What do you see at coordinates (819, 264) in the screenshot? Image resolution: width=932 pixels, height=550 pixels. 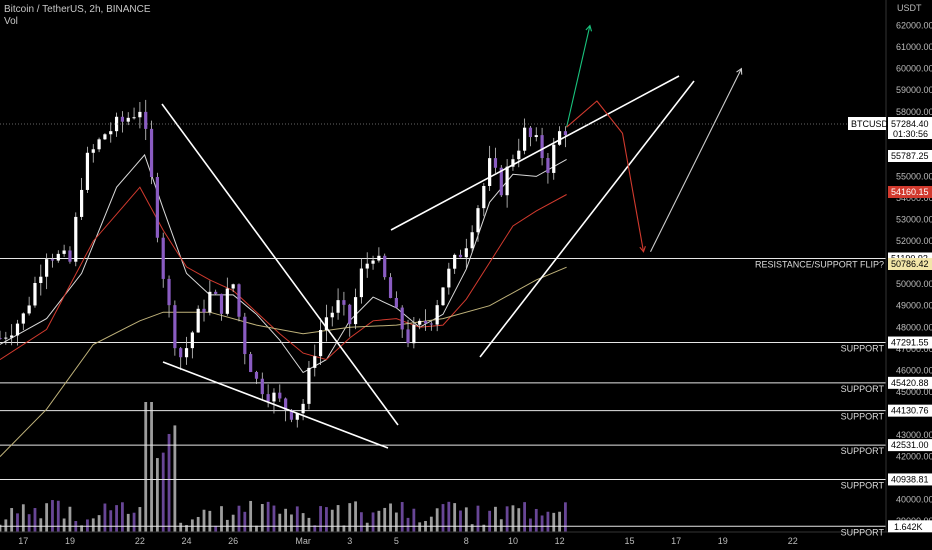 I see `level-label: RESISTANCE/SUPPORT FLIP?` at bounding box center [819, 264].